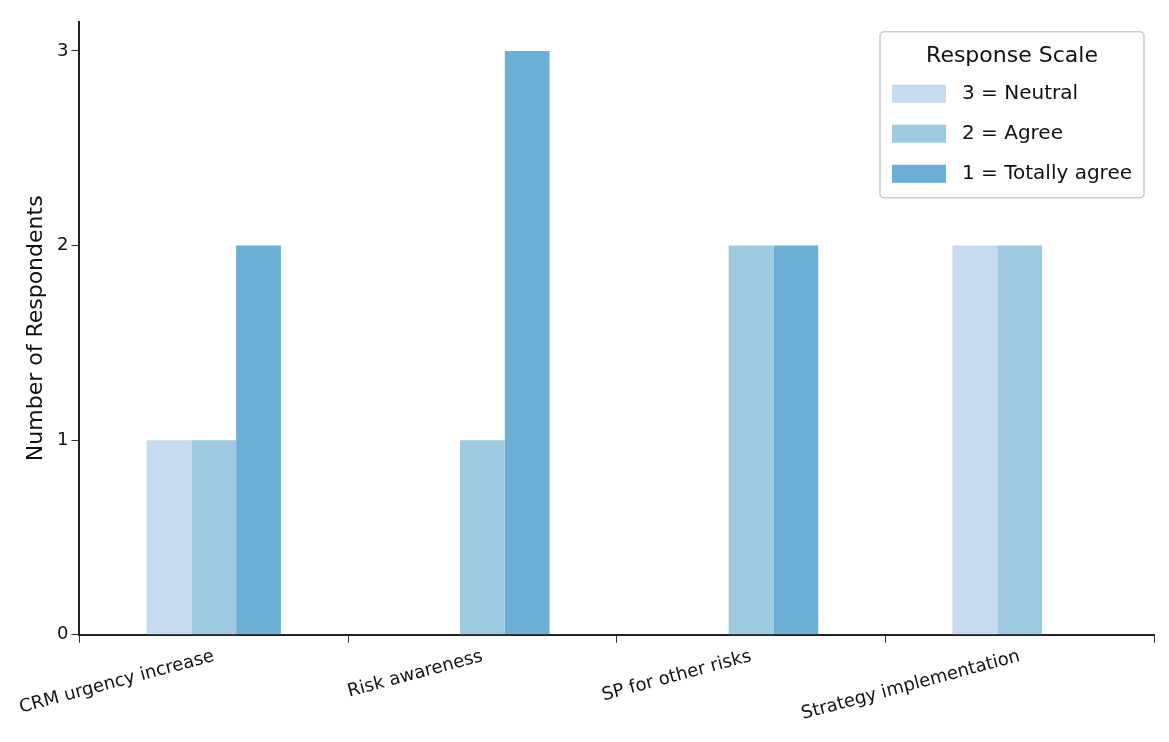  I want to click on y-tick-label: 1, so click(62, 438).